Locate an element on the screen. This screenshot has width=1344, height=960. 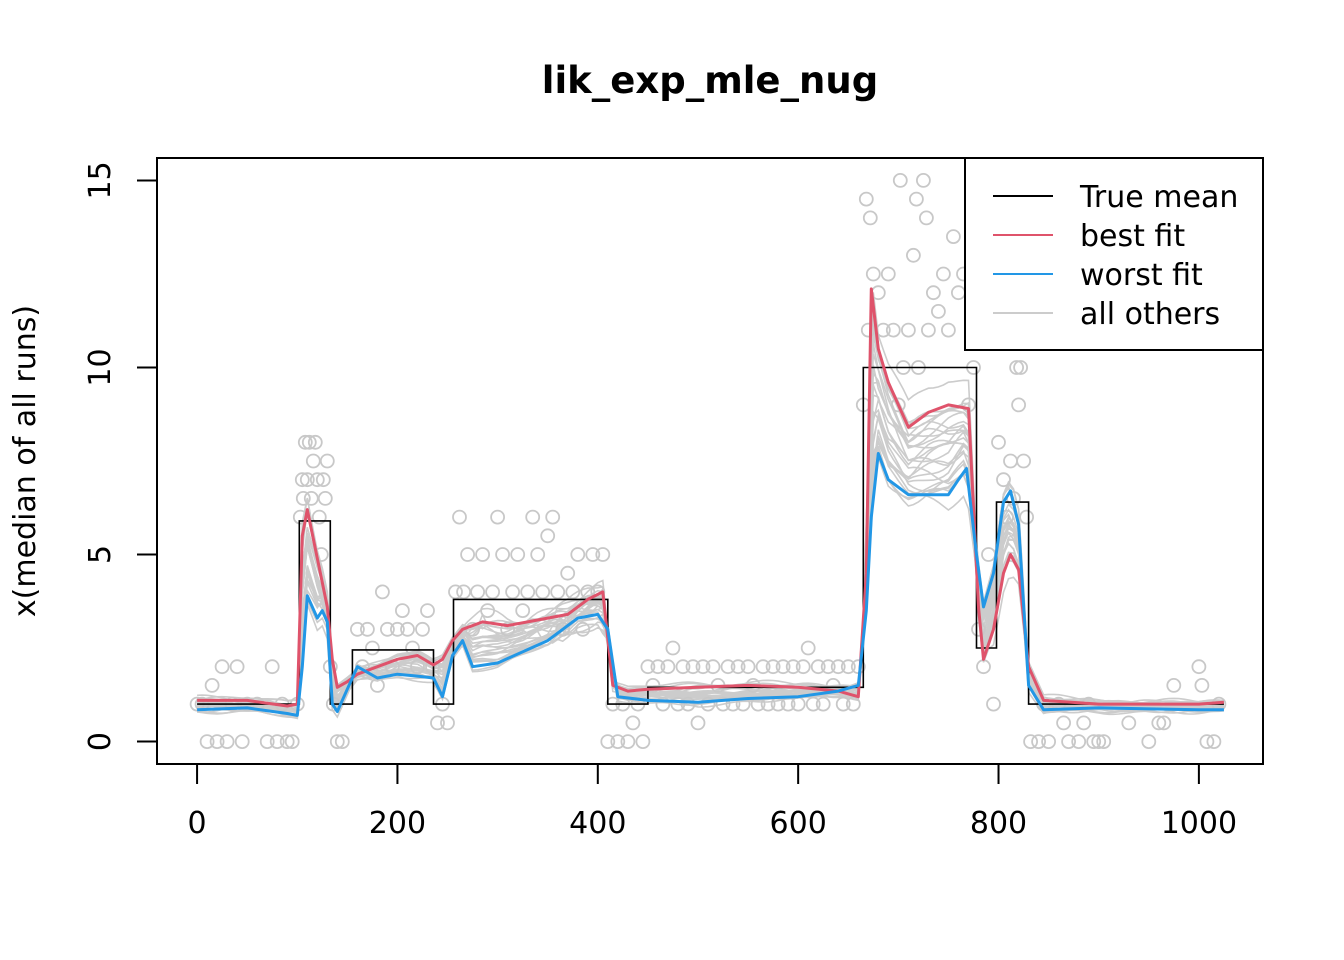
x-tick-label: 800 is located at coordinates (998, 823).